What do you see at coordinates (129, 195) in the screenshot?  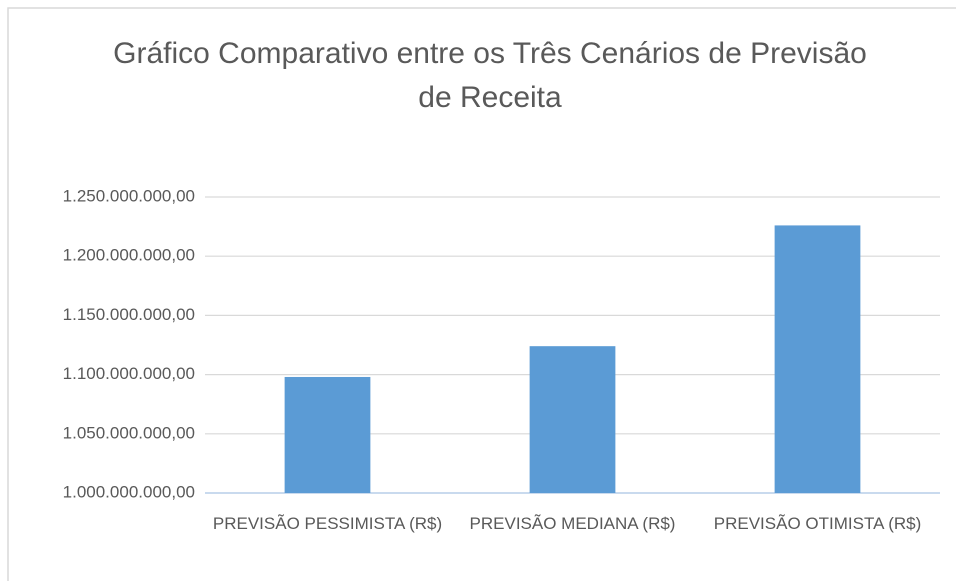 I see `y-tick-label: 1.250.000.000,00` at bounding box center [129, 195].